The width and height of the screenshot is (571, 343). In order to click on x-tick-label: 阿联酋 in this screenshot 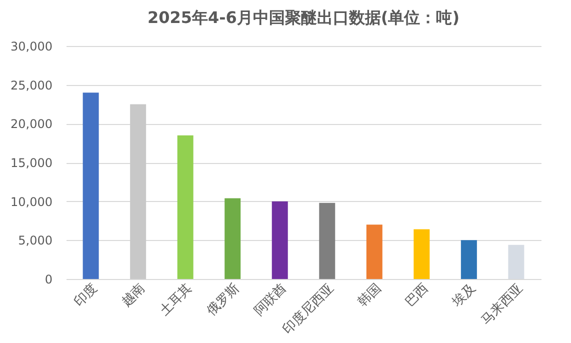, I will do `click(271, 299)`.